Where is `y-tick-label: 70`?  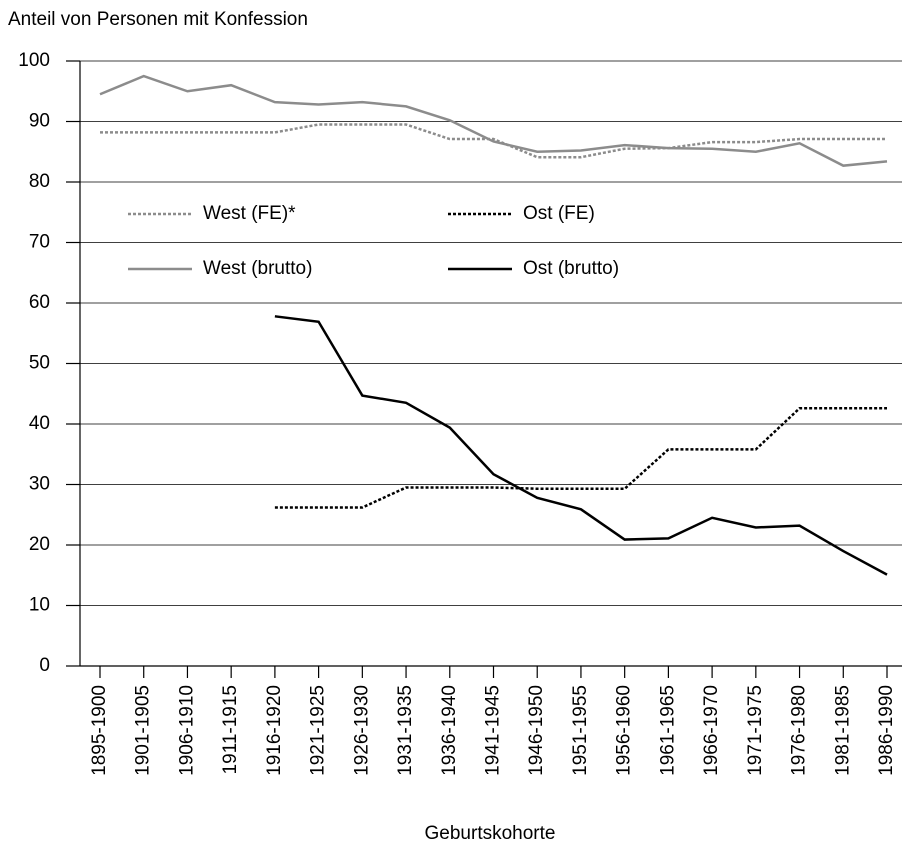
y-tick-label: 70 is located at coordinates (39, 242).